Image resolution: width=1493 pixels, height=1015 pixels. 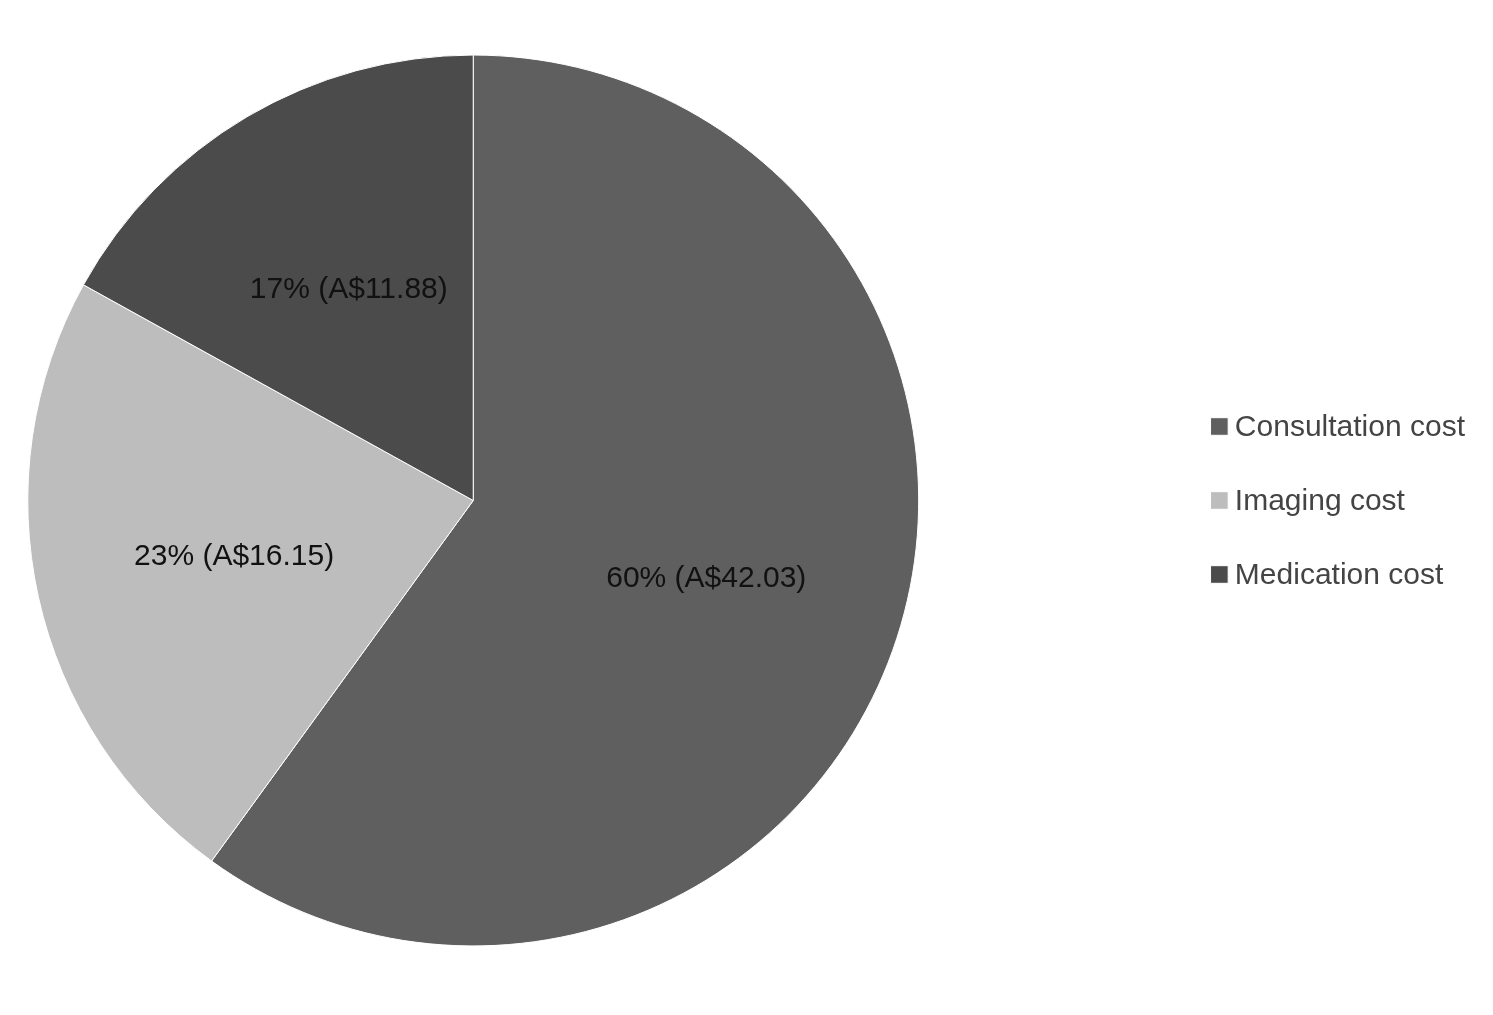 I want to click on data-label: 60% (A$42.03), so click(x=706, y=577).